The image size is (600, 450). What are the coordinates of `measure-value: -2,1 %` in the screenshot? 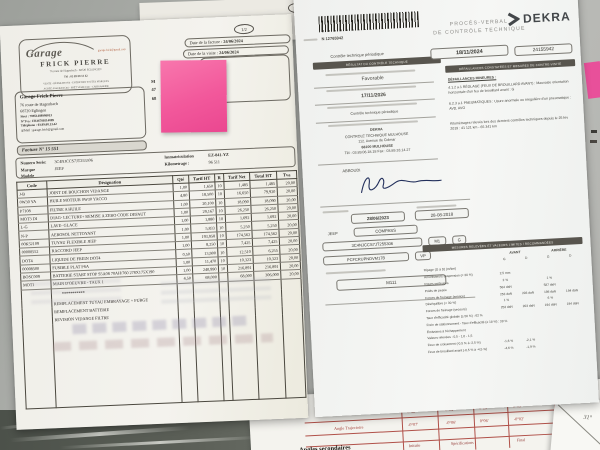 It's located at (530, 340).